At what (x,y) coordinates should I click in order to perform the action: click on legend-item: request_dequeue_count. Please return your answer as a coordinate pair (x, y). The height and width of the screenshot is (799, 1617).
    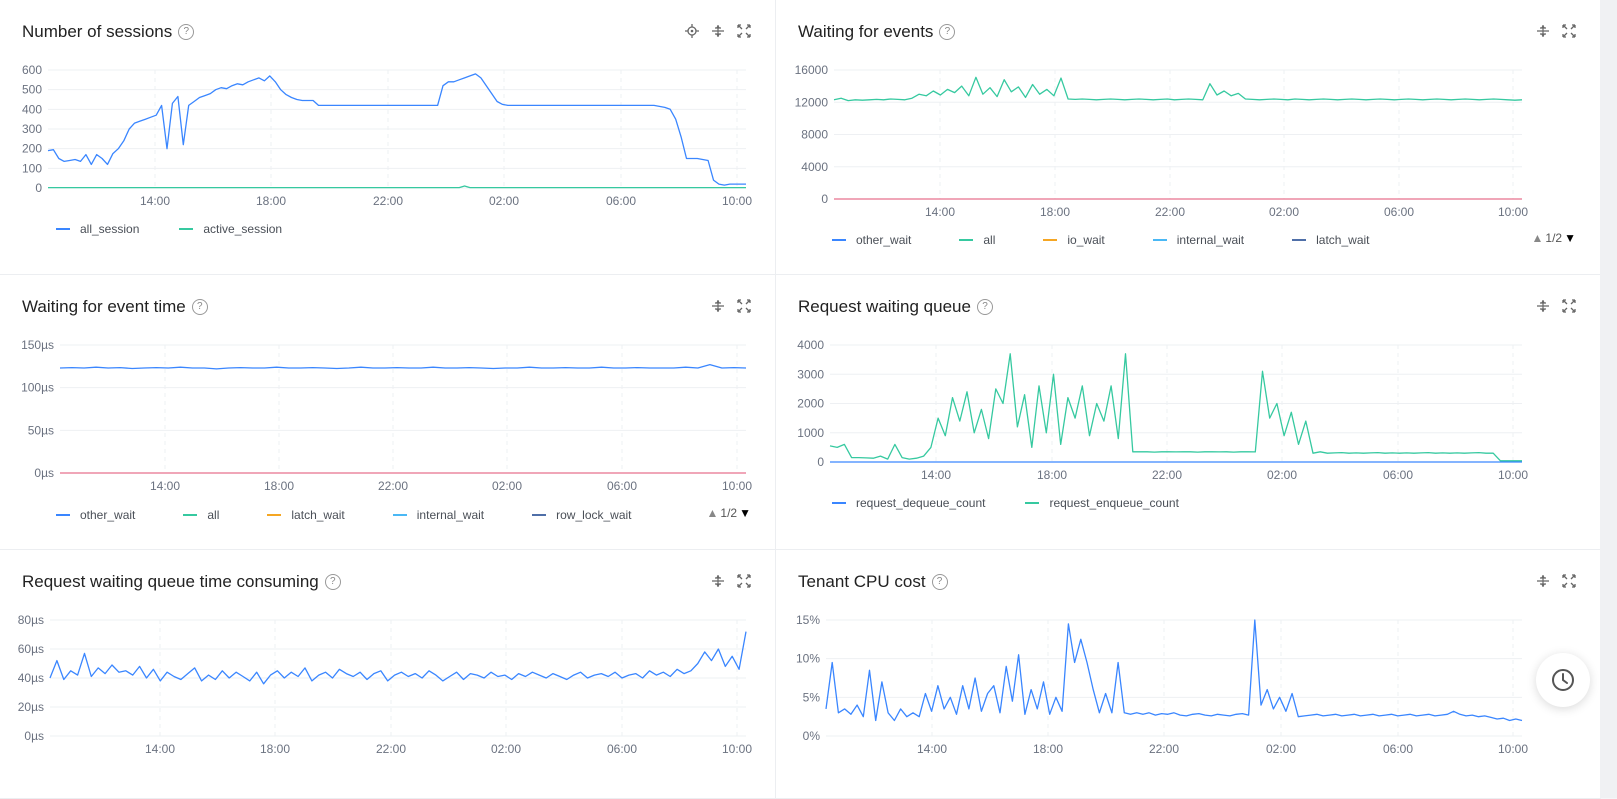
    Looking at the image, I should click on (908, 503).